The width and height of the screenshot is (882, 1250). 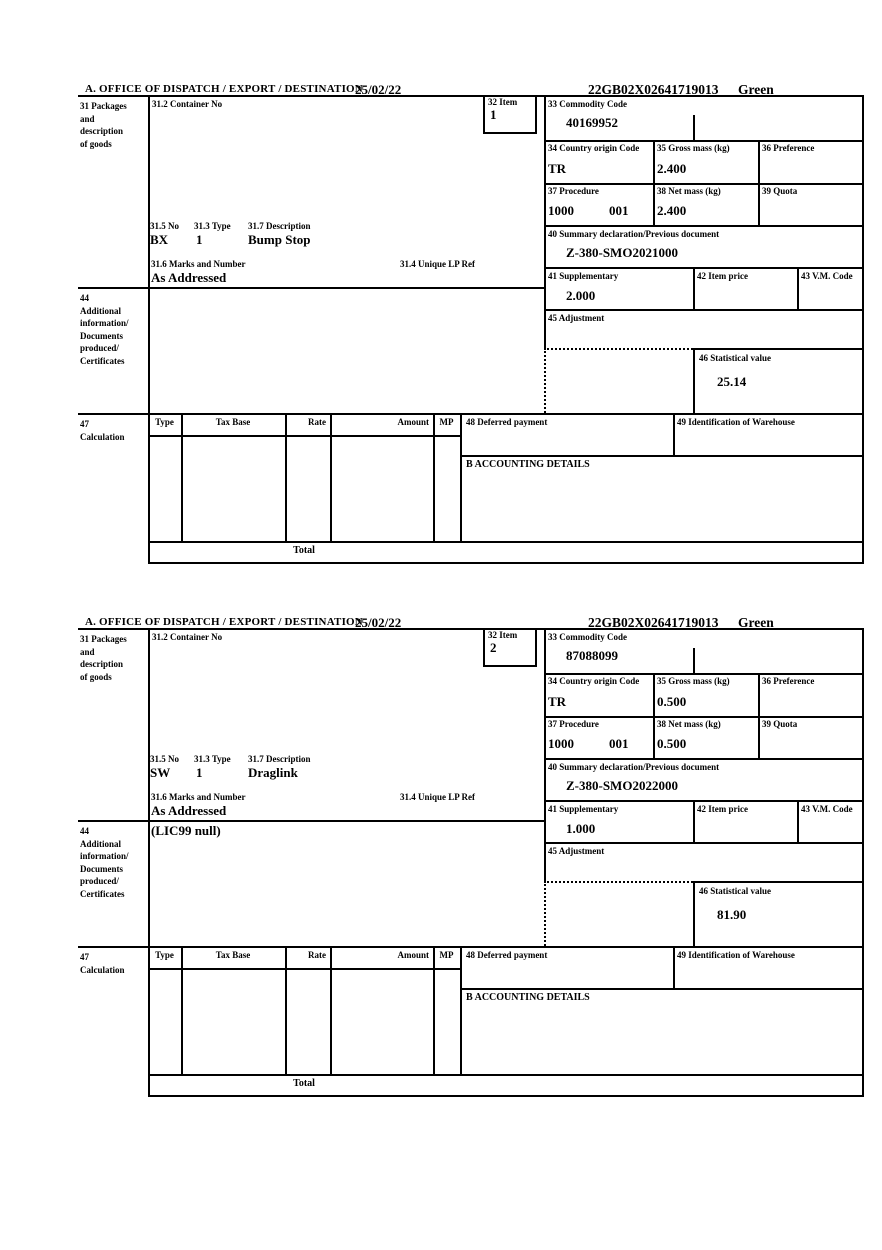 I want to click on box31-7-label: 31.7 Description, so click(x=279, y=226).